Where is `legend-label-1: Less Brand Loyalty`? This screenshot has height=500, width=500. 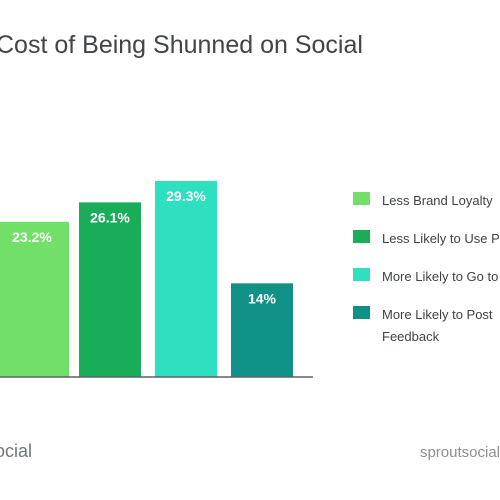
legend-label-1: Less Brand Loyalty is located at coordinates (437, 200).